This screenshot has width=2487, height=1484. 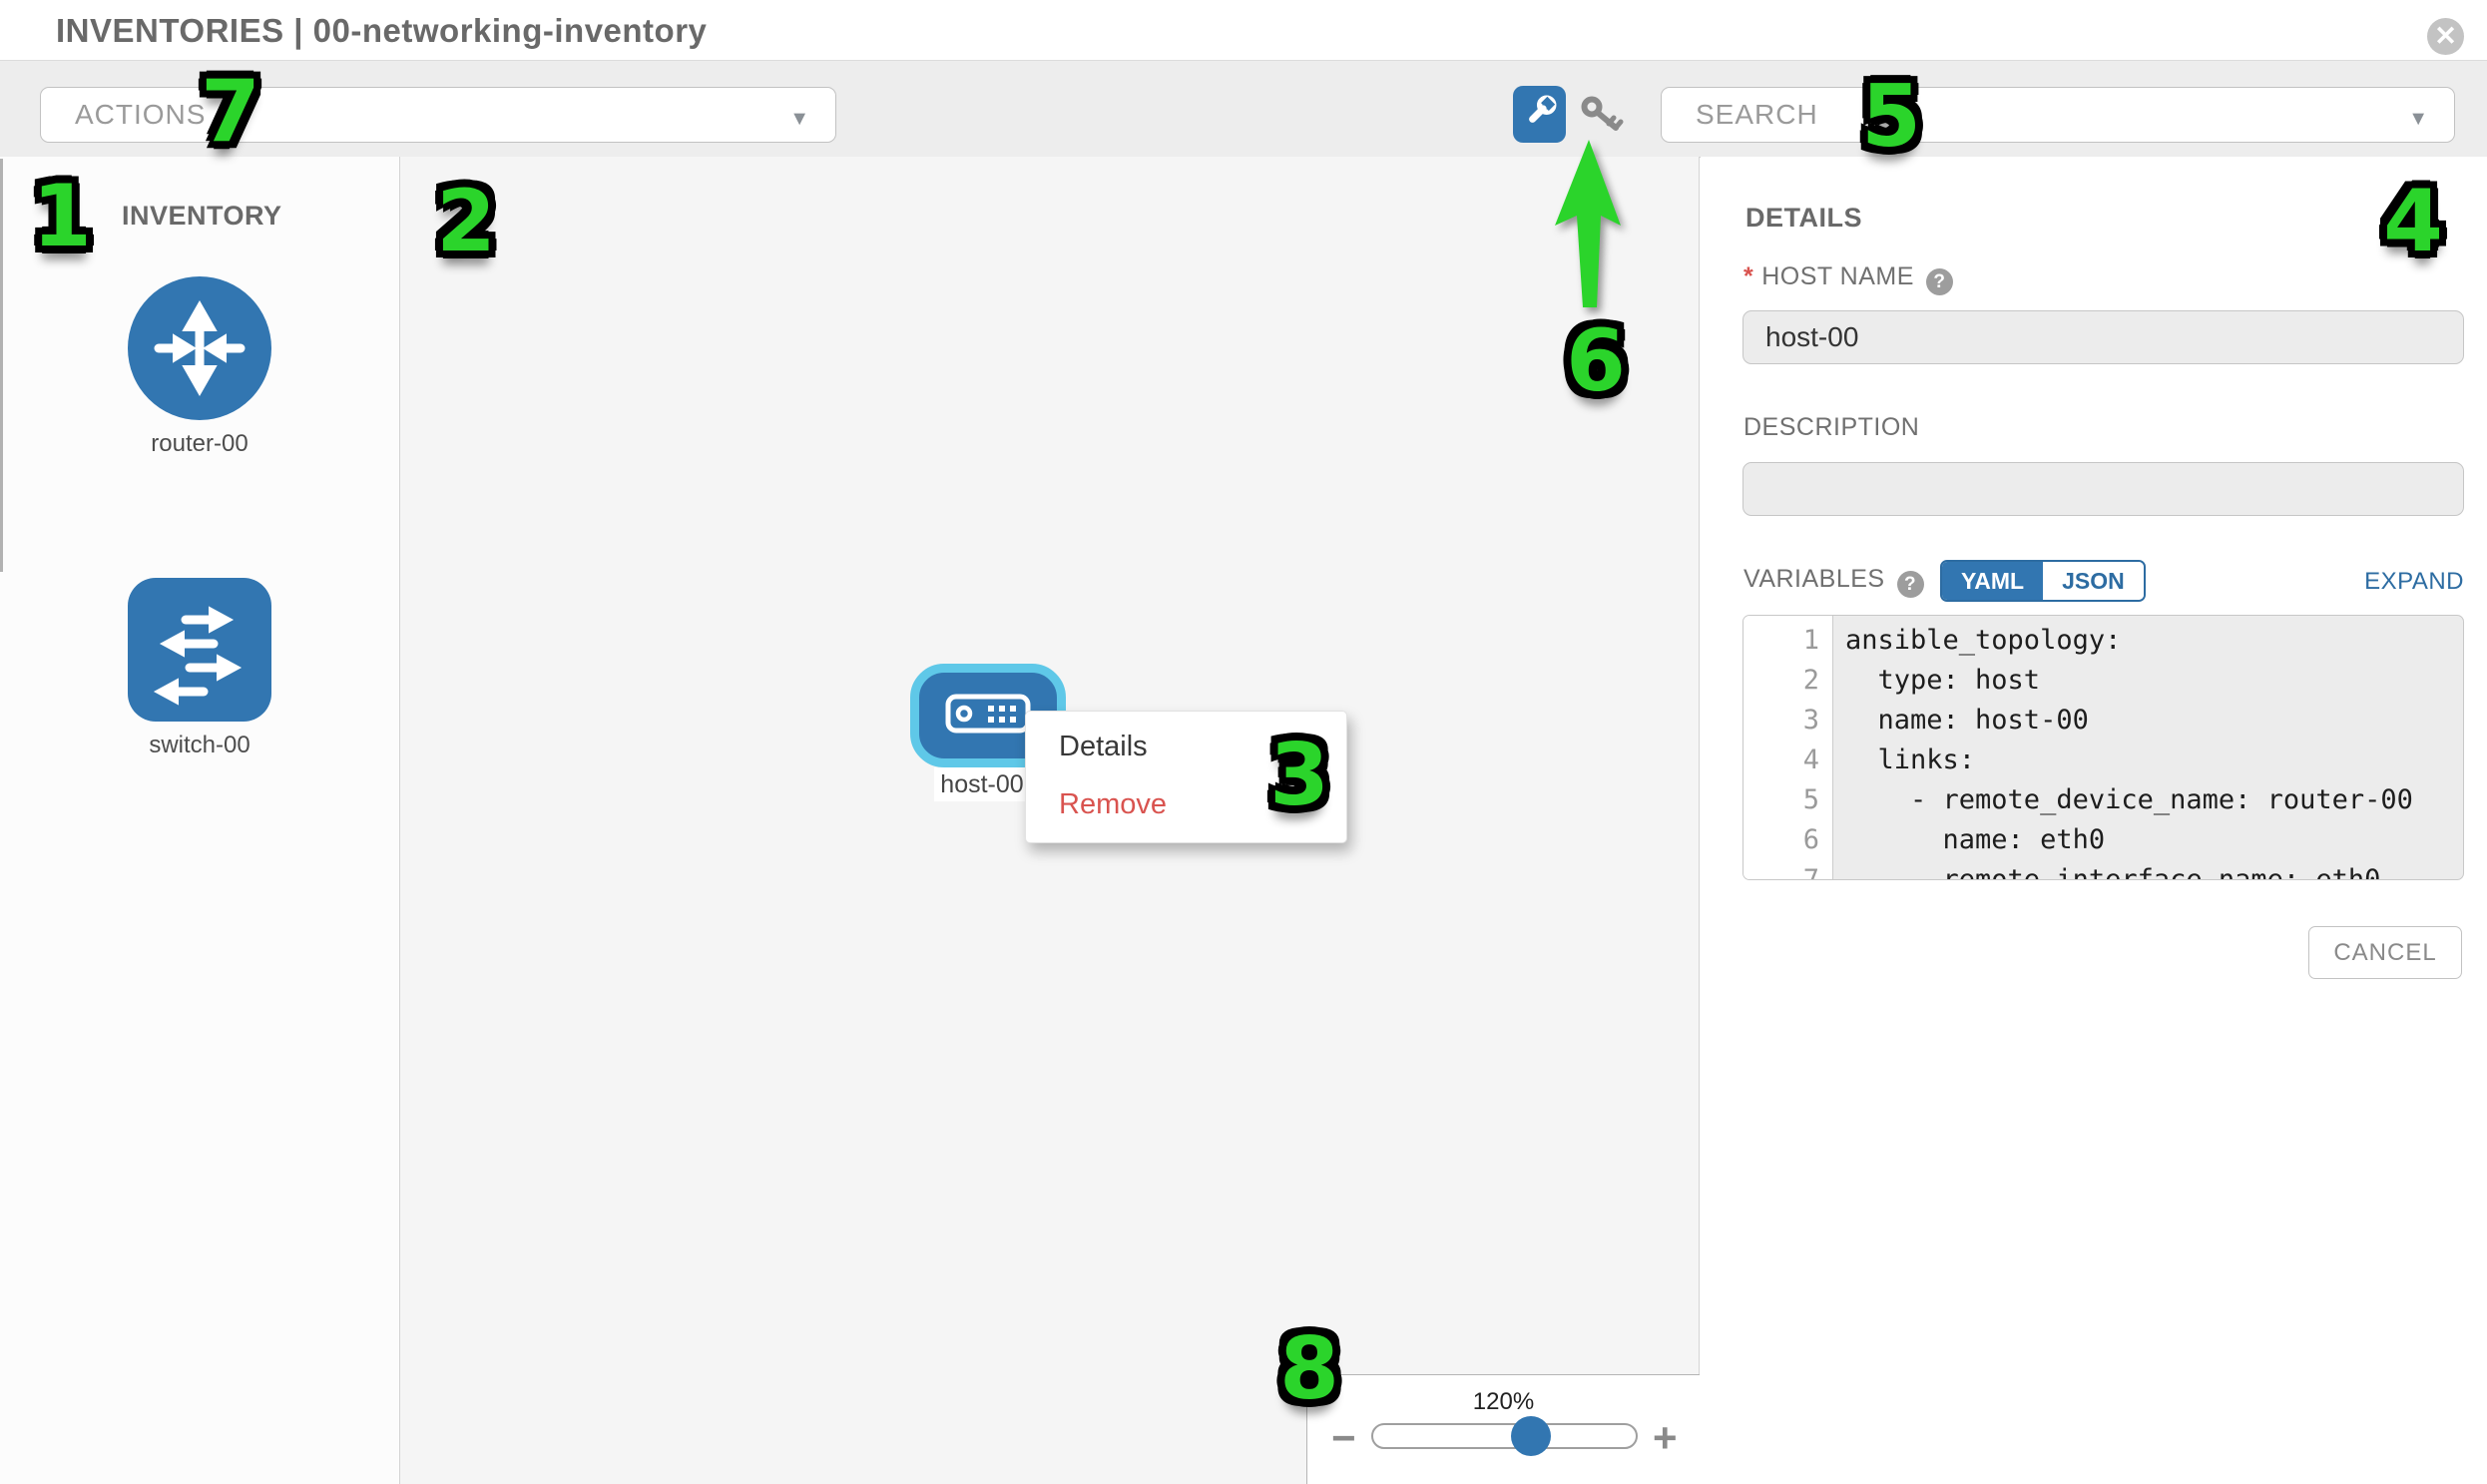 I want to click on code-line: 6 name: eth0, so click(x=1954, y=839).